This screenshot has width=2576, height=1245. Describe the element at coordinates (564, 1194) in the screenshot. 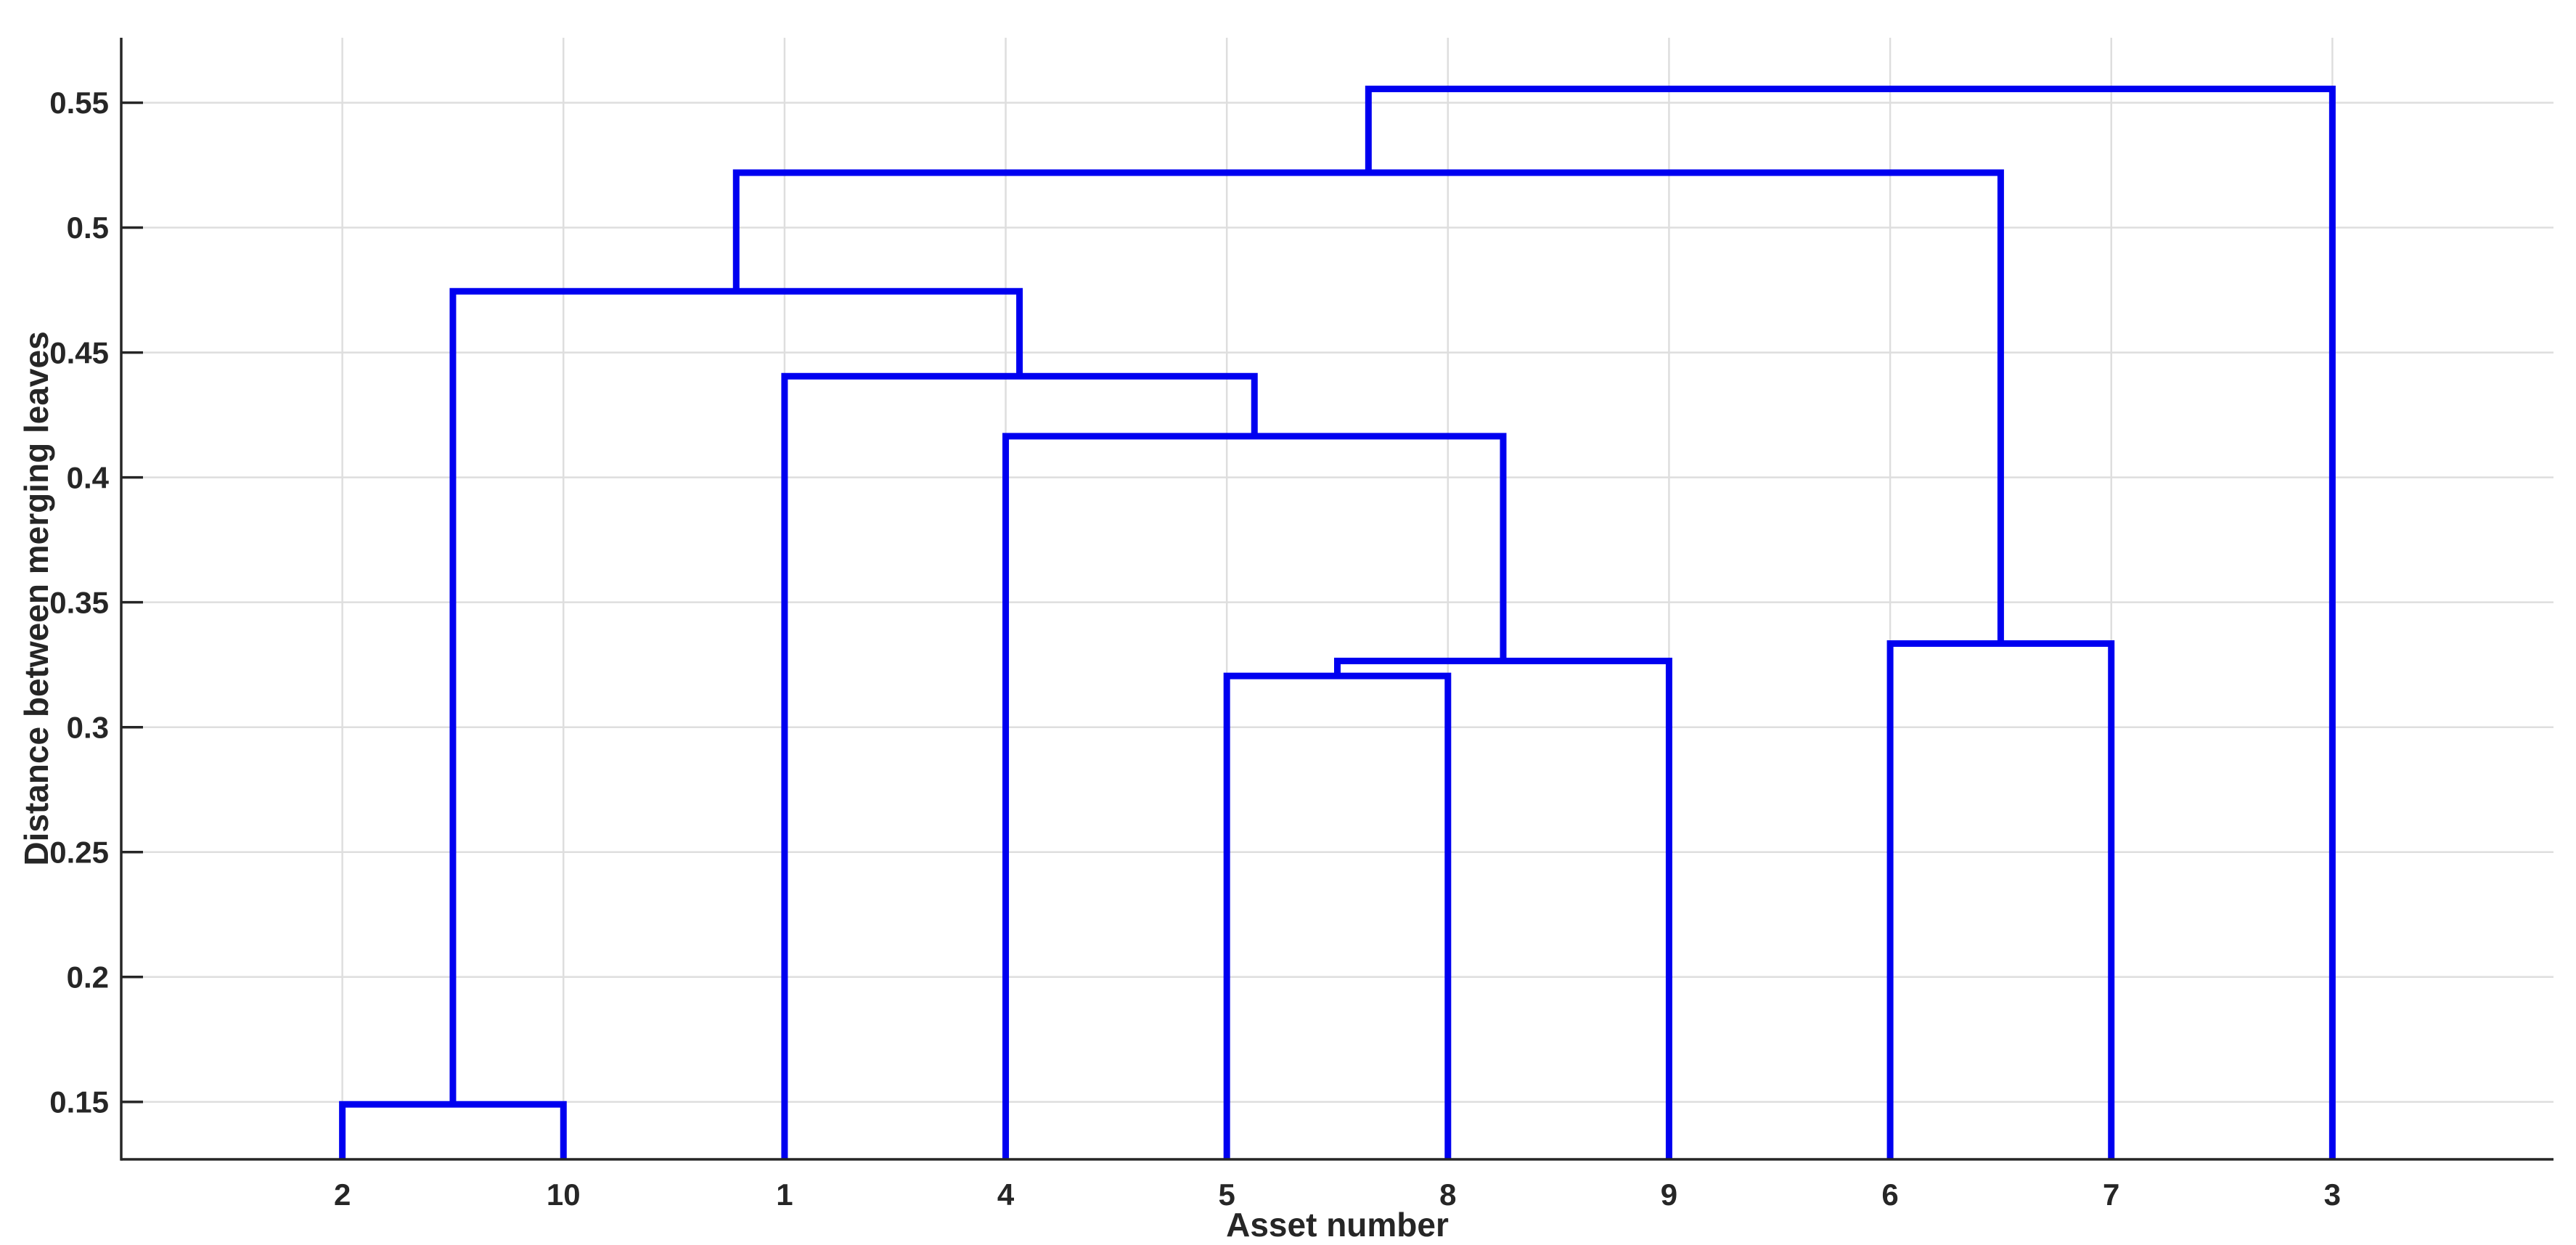

I see `x-leaf-label: 10` at that location.